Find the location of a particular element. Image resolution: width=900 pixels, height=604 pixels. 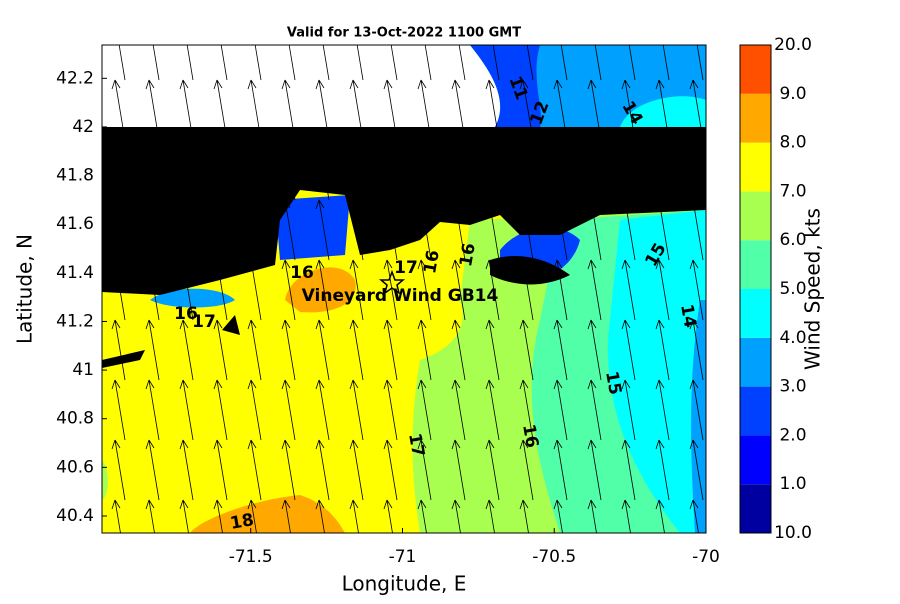

colorbar-tick-label: 7.0 is located at coordinates (792, 191).